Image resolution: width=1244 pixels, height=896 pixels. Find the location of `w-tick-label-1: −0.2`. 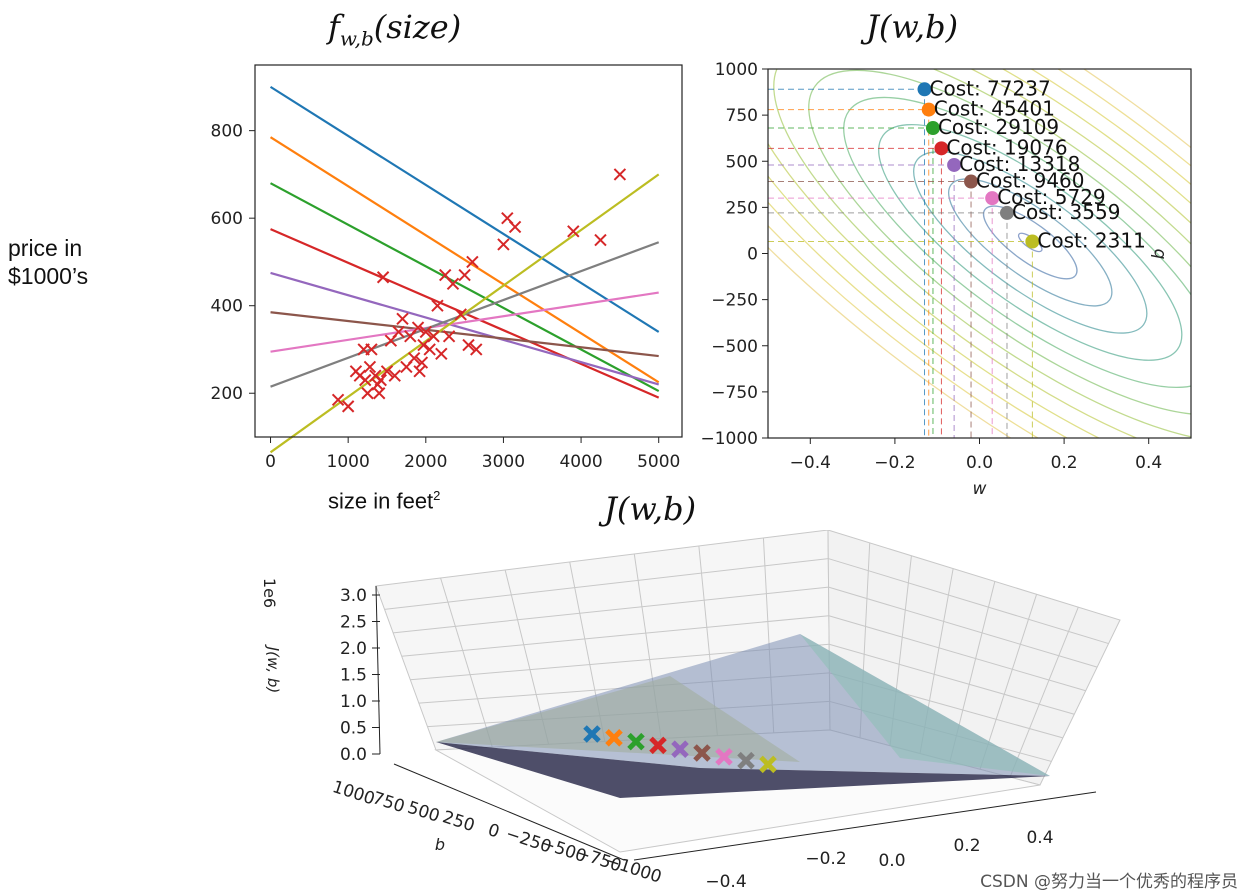

w-tick-label-1: −0.2 is located at coordinates (825, 859).